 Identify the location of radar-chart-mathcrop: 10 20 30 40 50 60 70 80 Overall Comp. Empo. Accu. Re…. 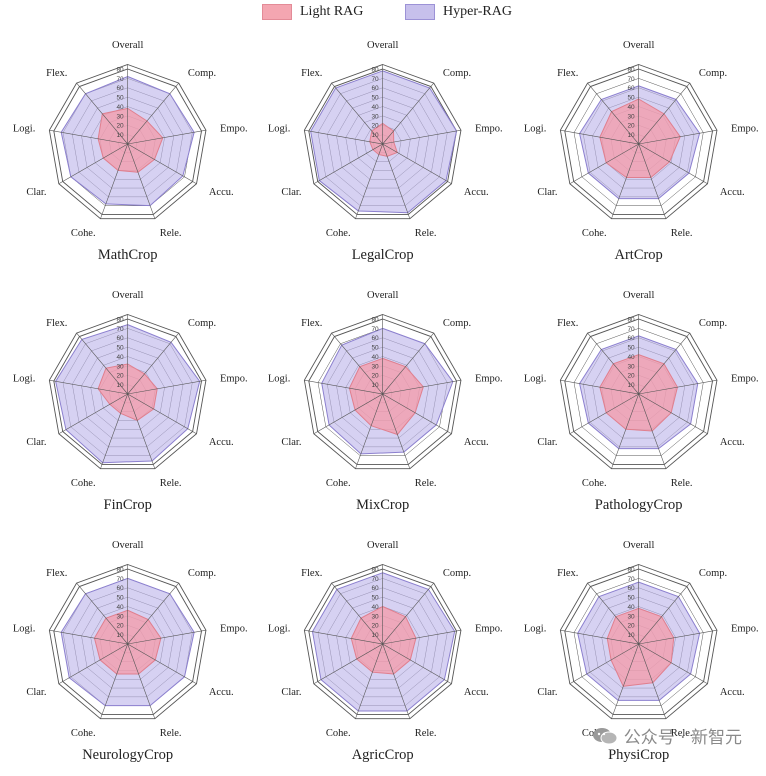
(130, 151).